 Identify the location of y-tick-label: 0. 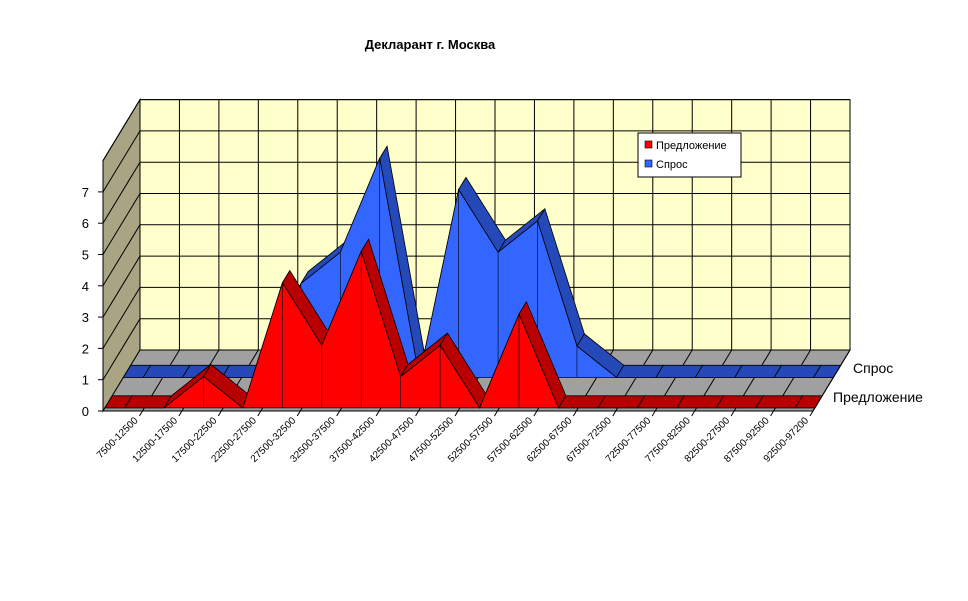
(85, 411).